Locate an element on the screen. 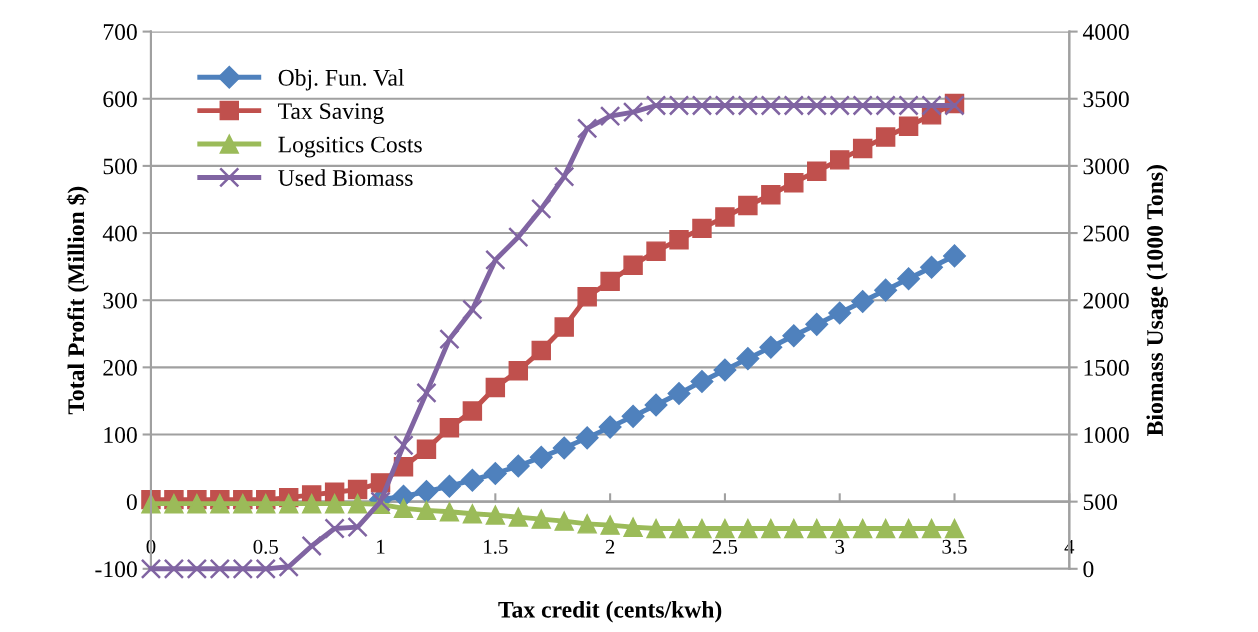 The width and height of the screenshot is (1258, 632). y2-tick-label: 3500 is located at coordinates (1106, 99).